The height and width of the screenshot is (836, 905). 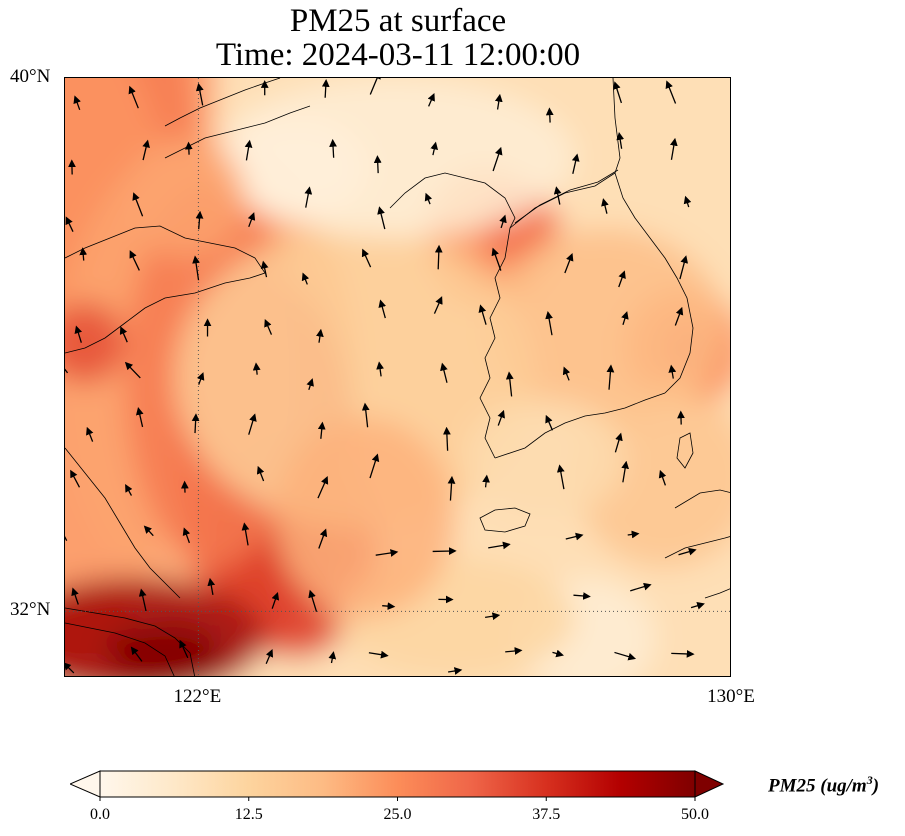 I want to click on colorbar-tick-label: 37.5, so click(x=546, y=814).